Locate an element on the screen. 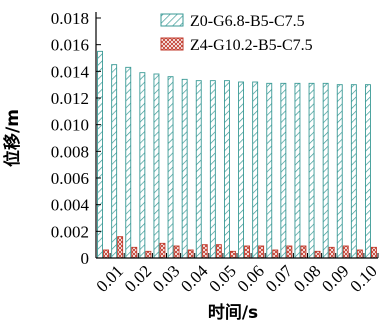 This screenshot has height=326, width=386. x-tick-label: 0.04 is located at coordinates (194, 278).